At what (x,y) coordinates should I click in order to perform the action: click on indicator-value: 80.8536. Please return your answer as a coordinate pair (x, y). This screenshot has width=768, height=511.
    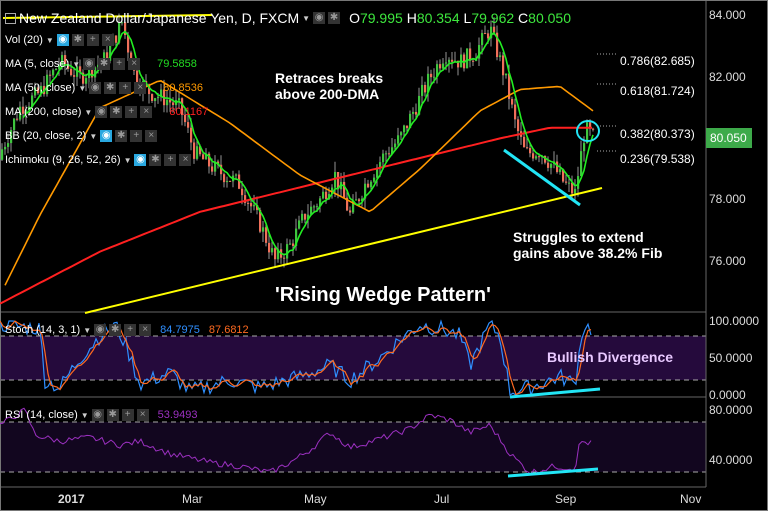
    Looking at the image, I should click on (183, 88).